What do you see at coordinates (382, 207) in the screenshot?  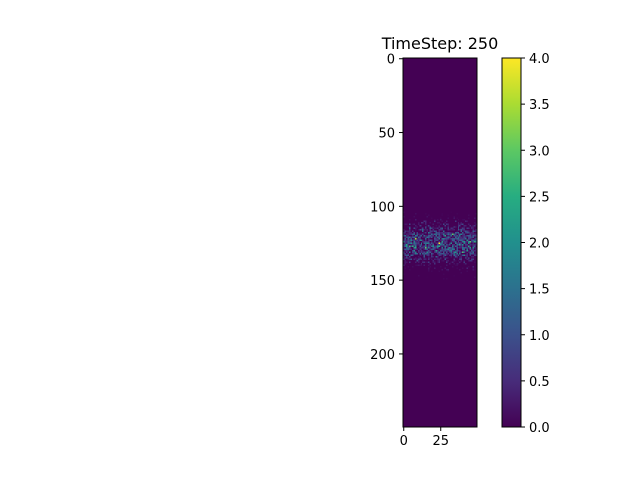 I see `y-tick-label: 100` at bounding box center [382, 207].